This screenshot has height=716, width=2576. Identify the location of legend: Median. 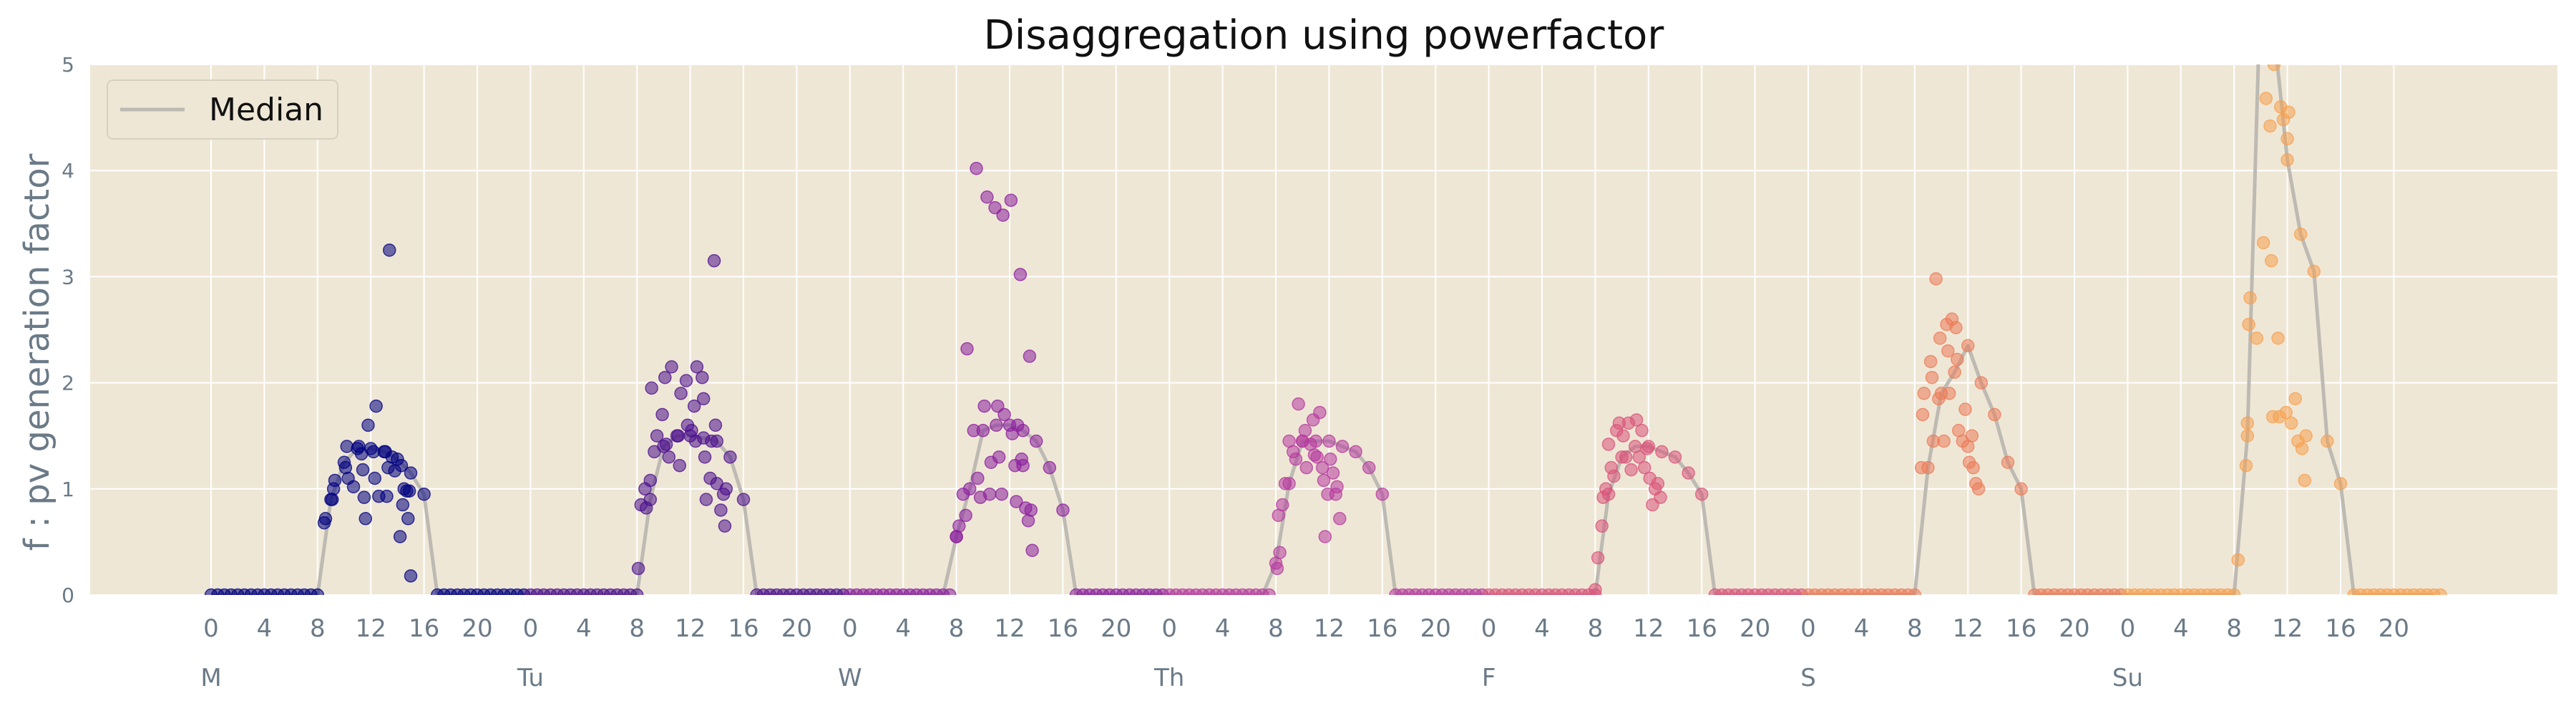
(222, 109).